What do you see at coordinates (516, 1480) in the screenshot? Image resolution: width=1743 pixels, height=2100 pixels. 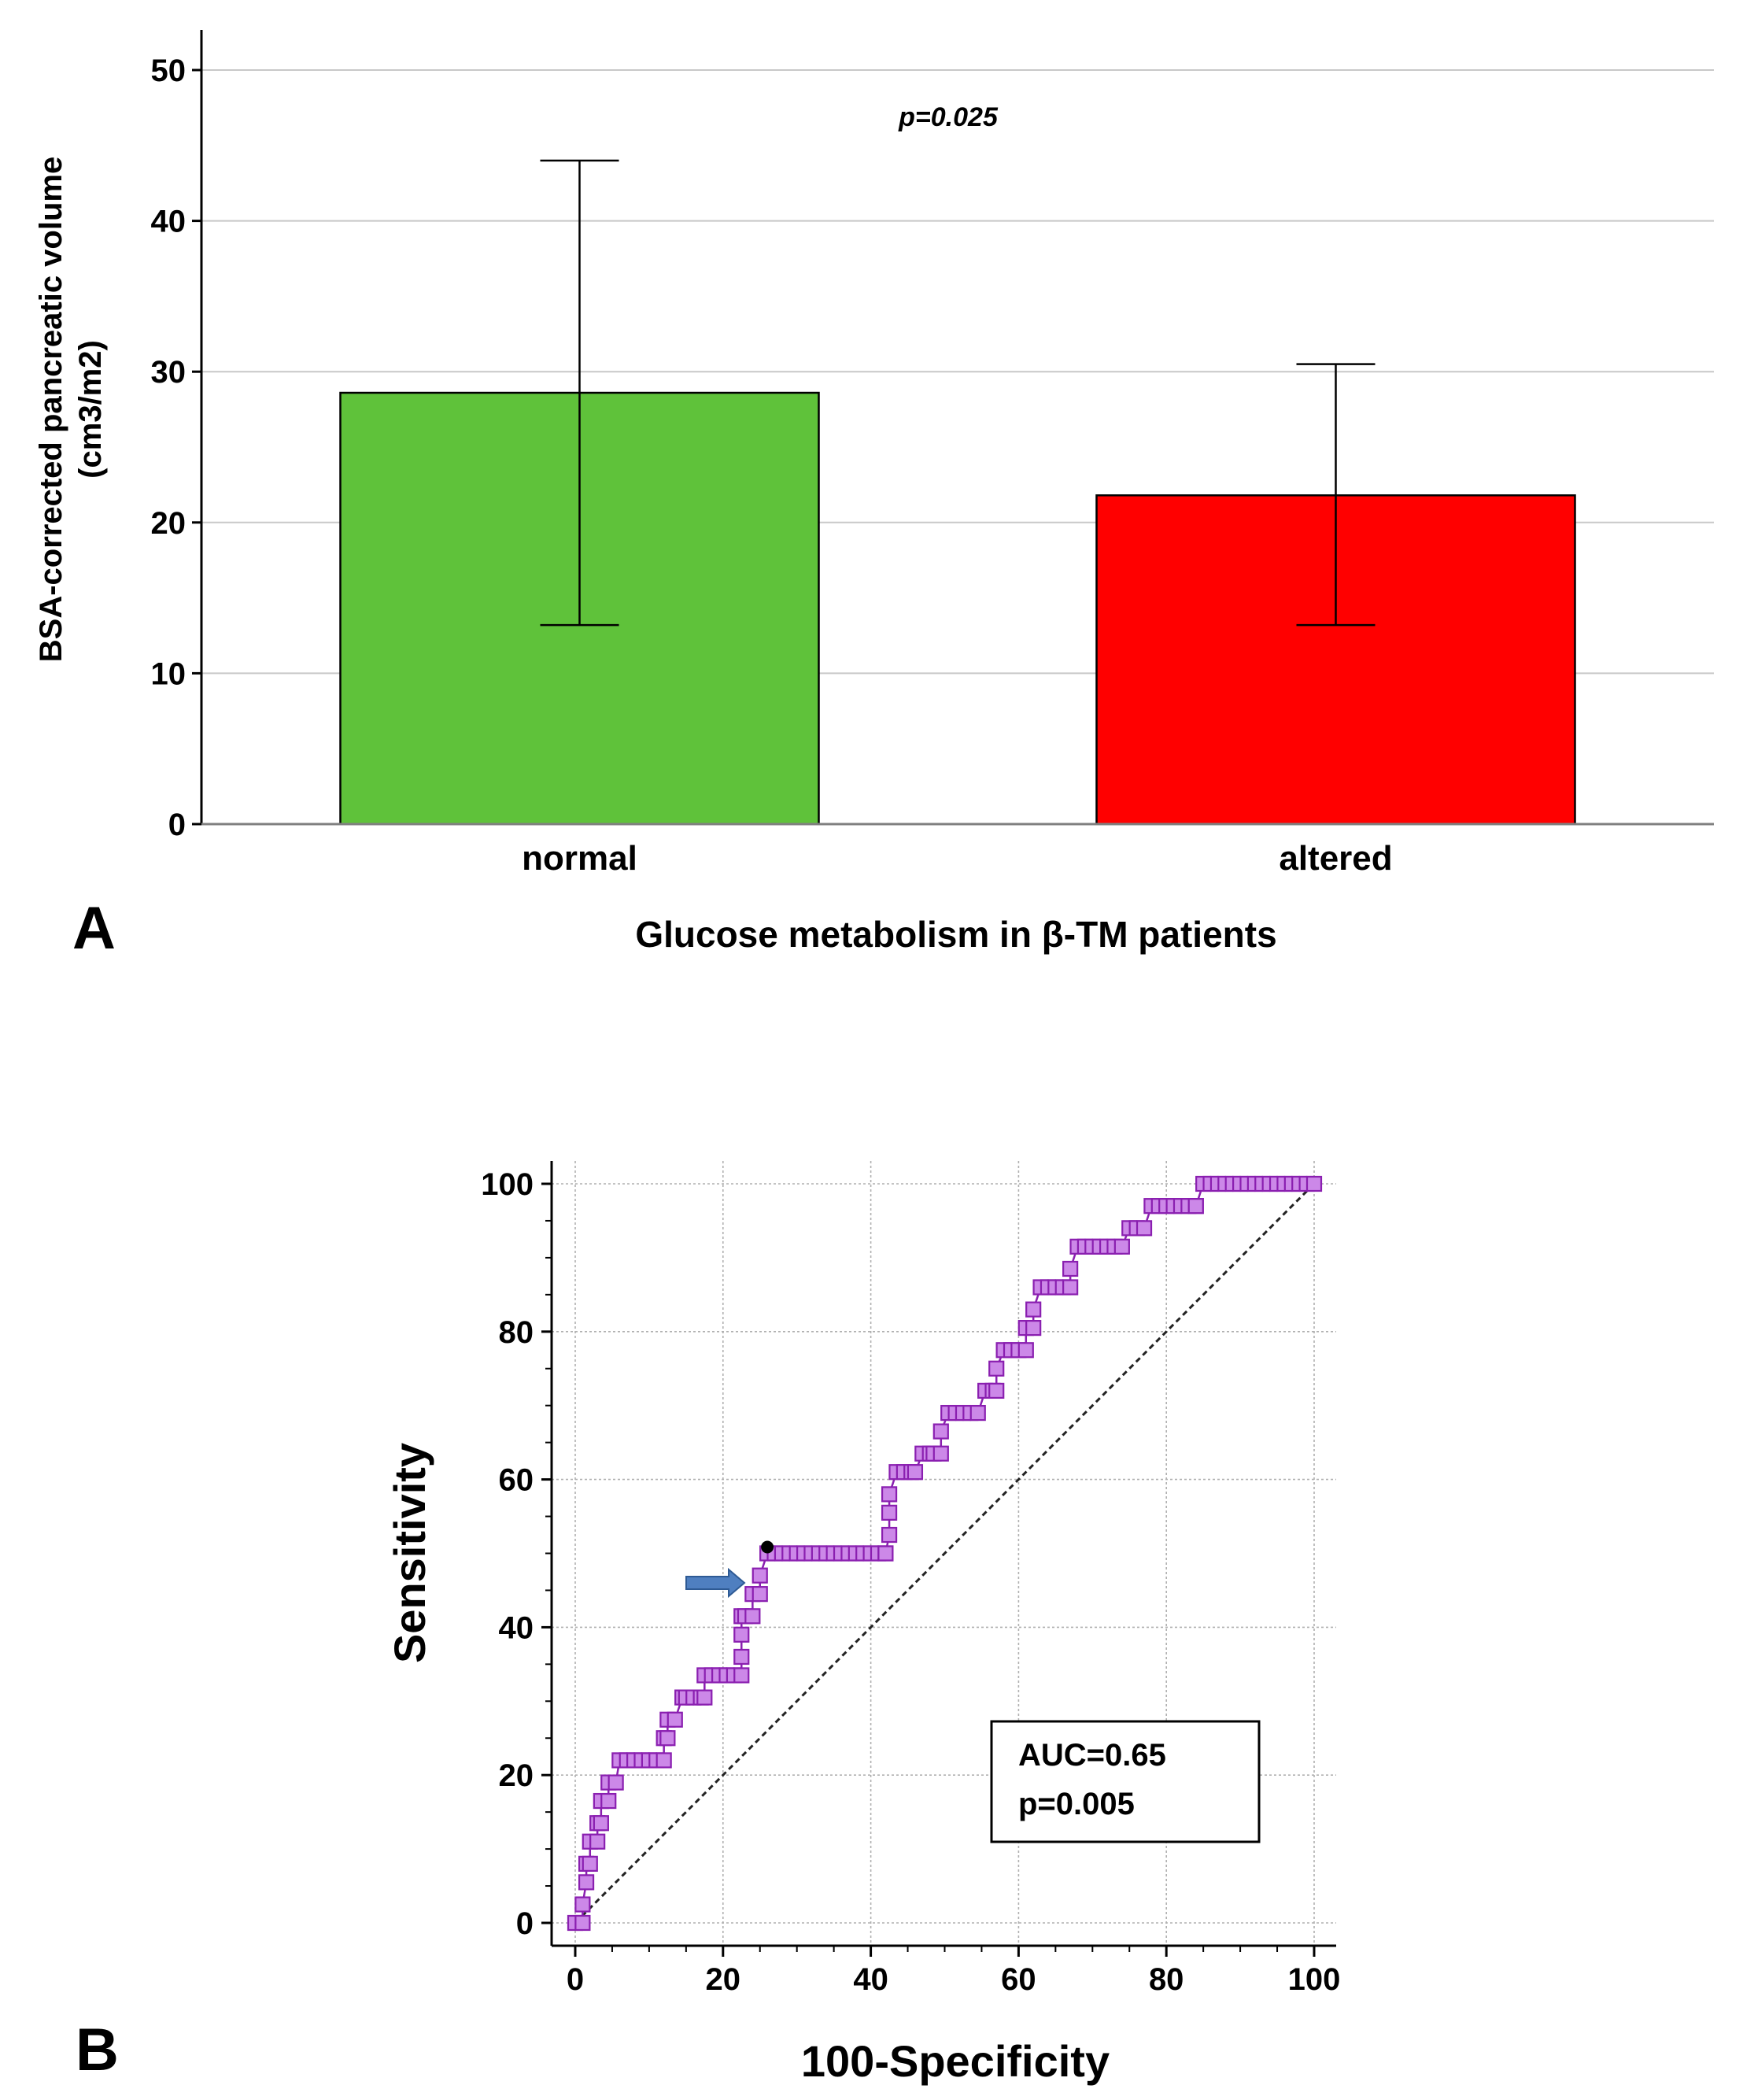 I see `panel-b-y-tick-label: 60` at bounding box center [516, 1480].